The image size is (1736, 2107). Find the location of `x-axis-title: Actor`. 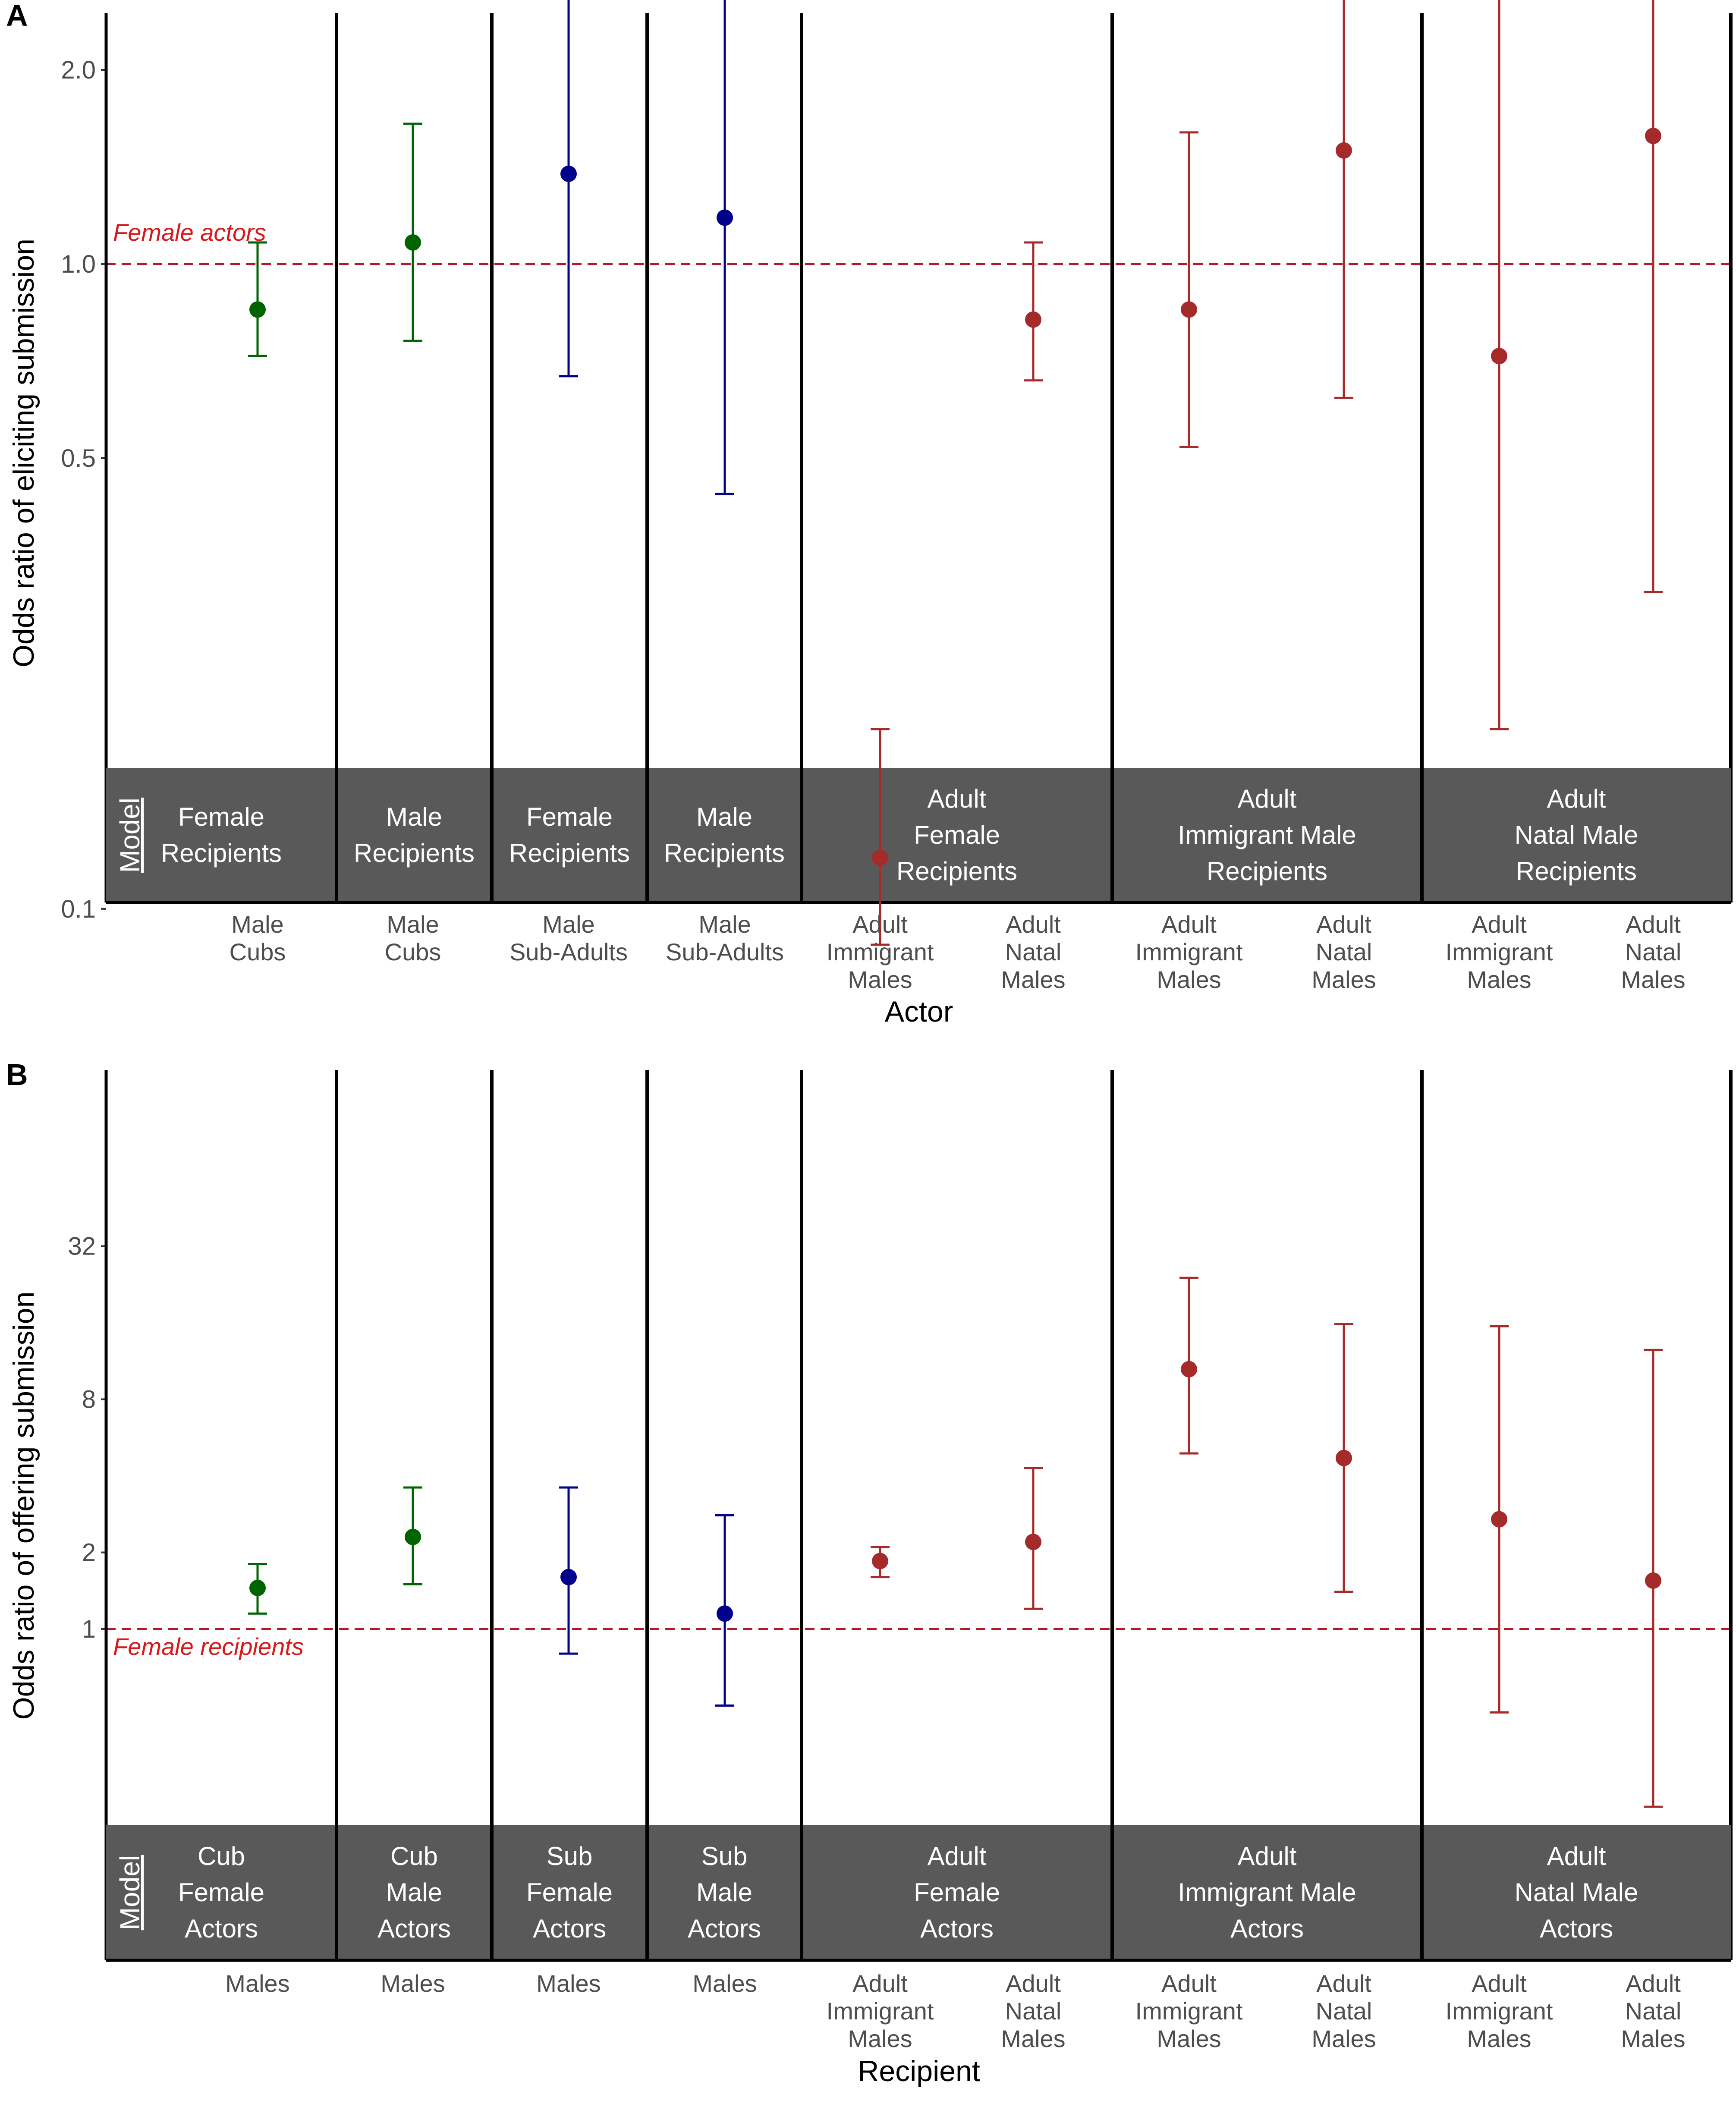

x-axis-title: Actor is located at coordinates (919, 1012).